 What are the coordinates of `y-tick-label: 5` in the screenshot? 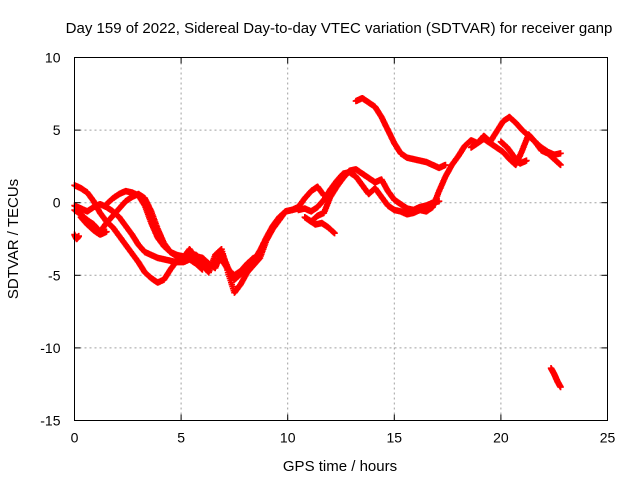 It's located at (57, 130).